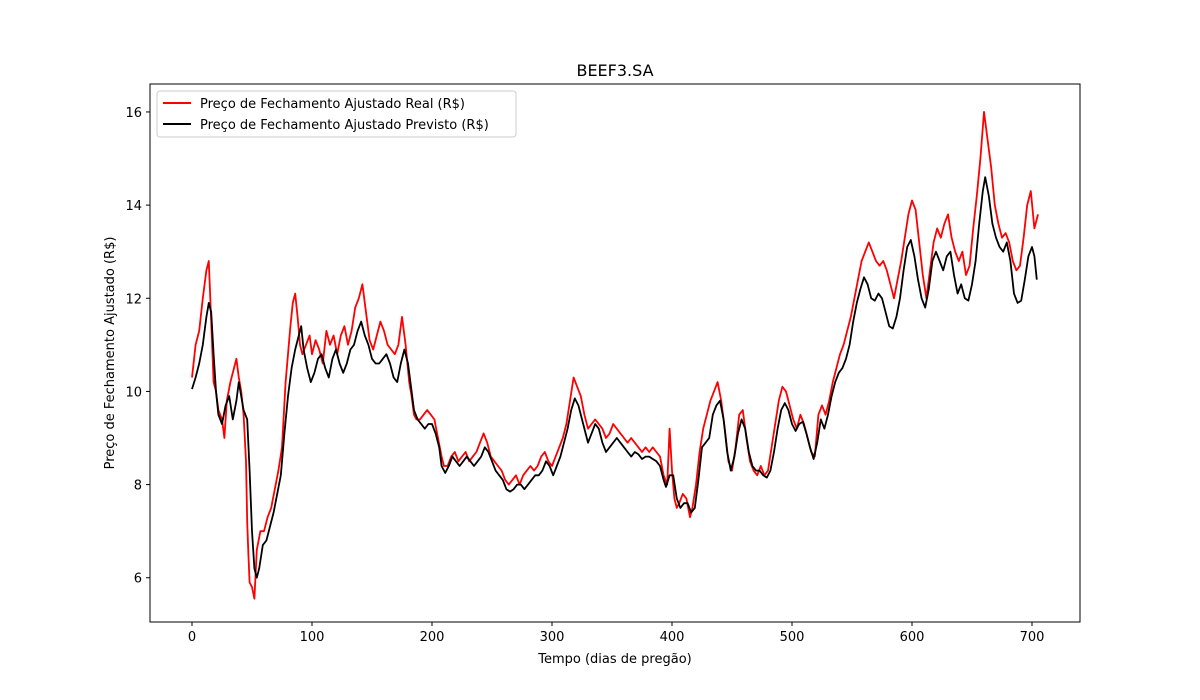  What do you see at coordinates (432, 637) in the screenshot?
I see `x-tick-label: 200` at bounding box center [432, 637].